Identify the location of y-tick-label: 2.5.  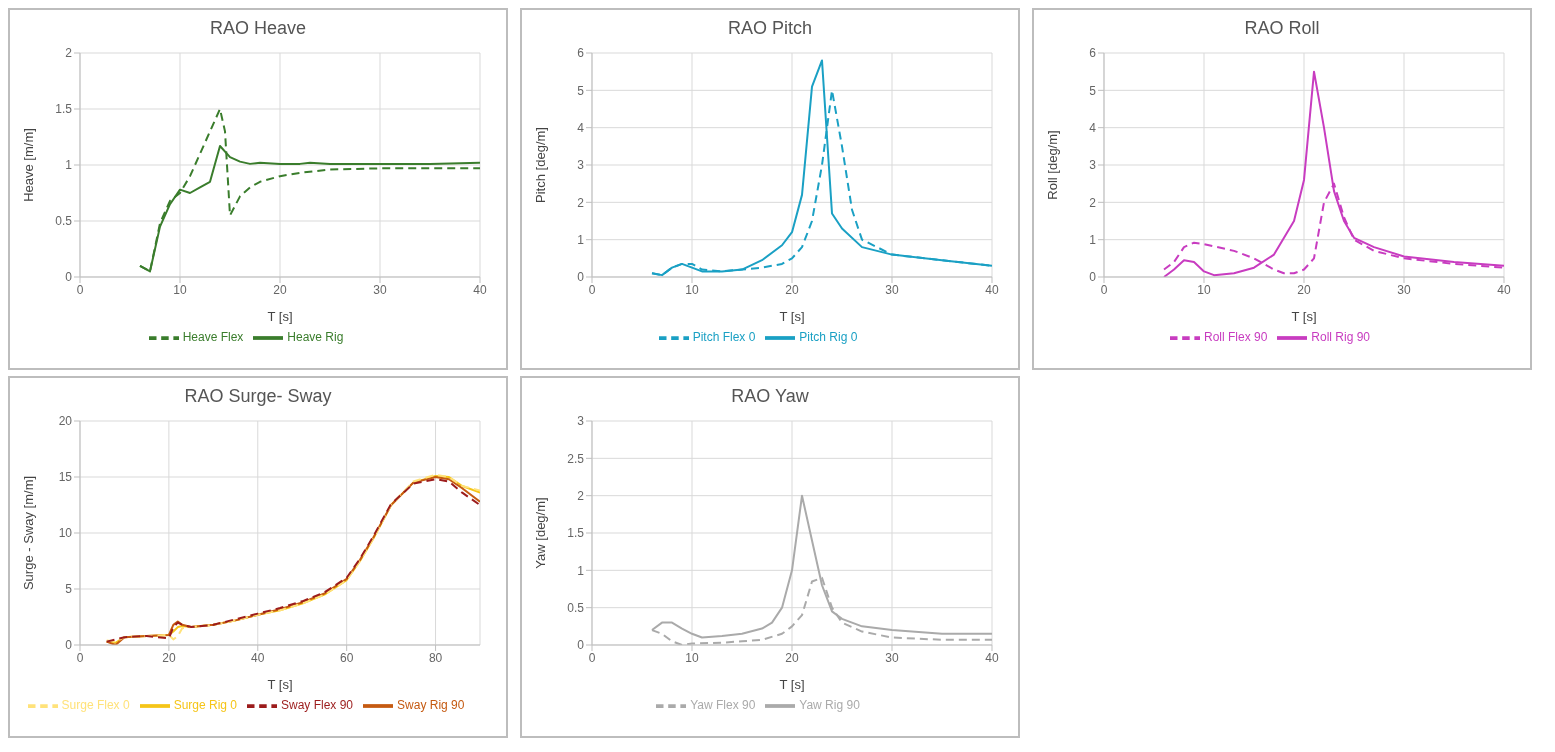
(576, 458).